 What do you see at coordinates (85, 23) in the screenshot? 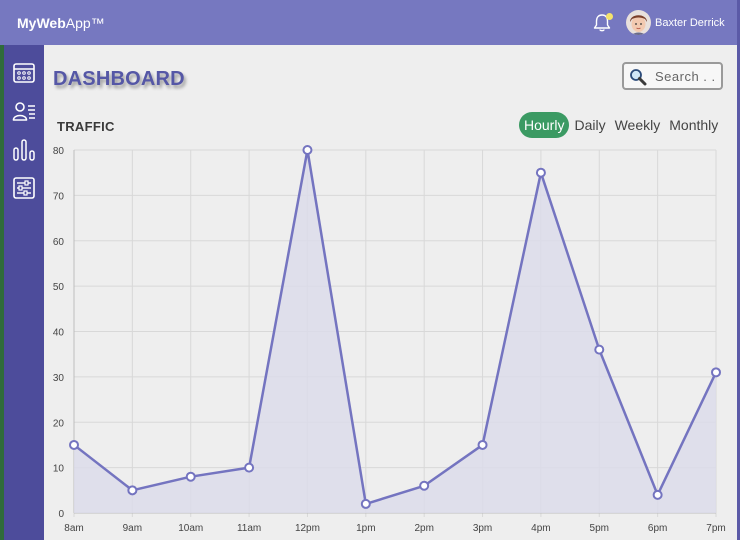
I see `brand-rest: App™` at bounding box center [85, 23].